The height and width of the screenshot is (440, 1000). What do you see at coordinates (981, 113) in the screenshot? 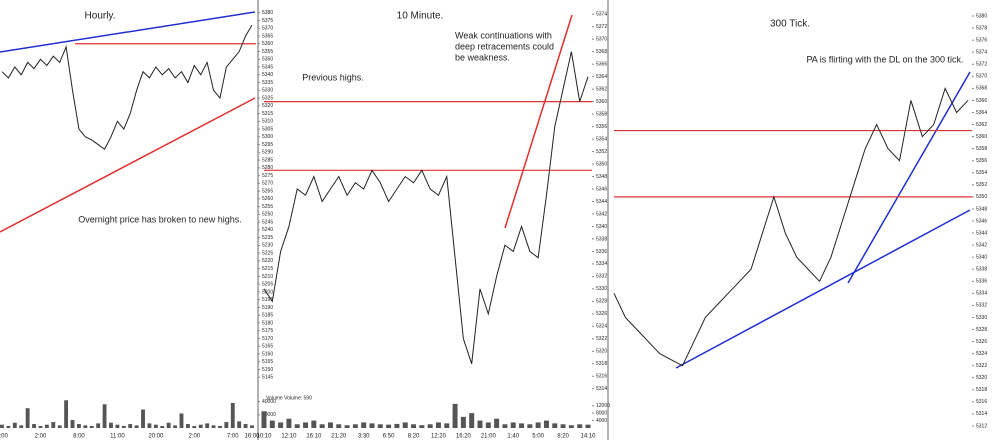
I see `y-tick-label: 5364` at bounding box center [981, 113].